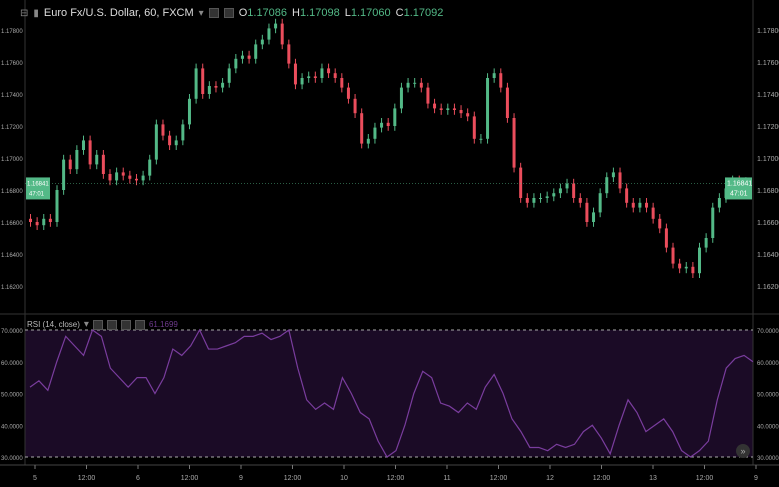  Describe the element at coordinates (97, 324) in the screenshot. I see `rsi-settings-button` at that location.